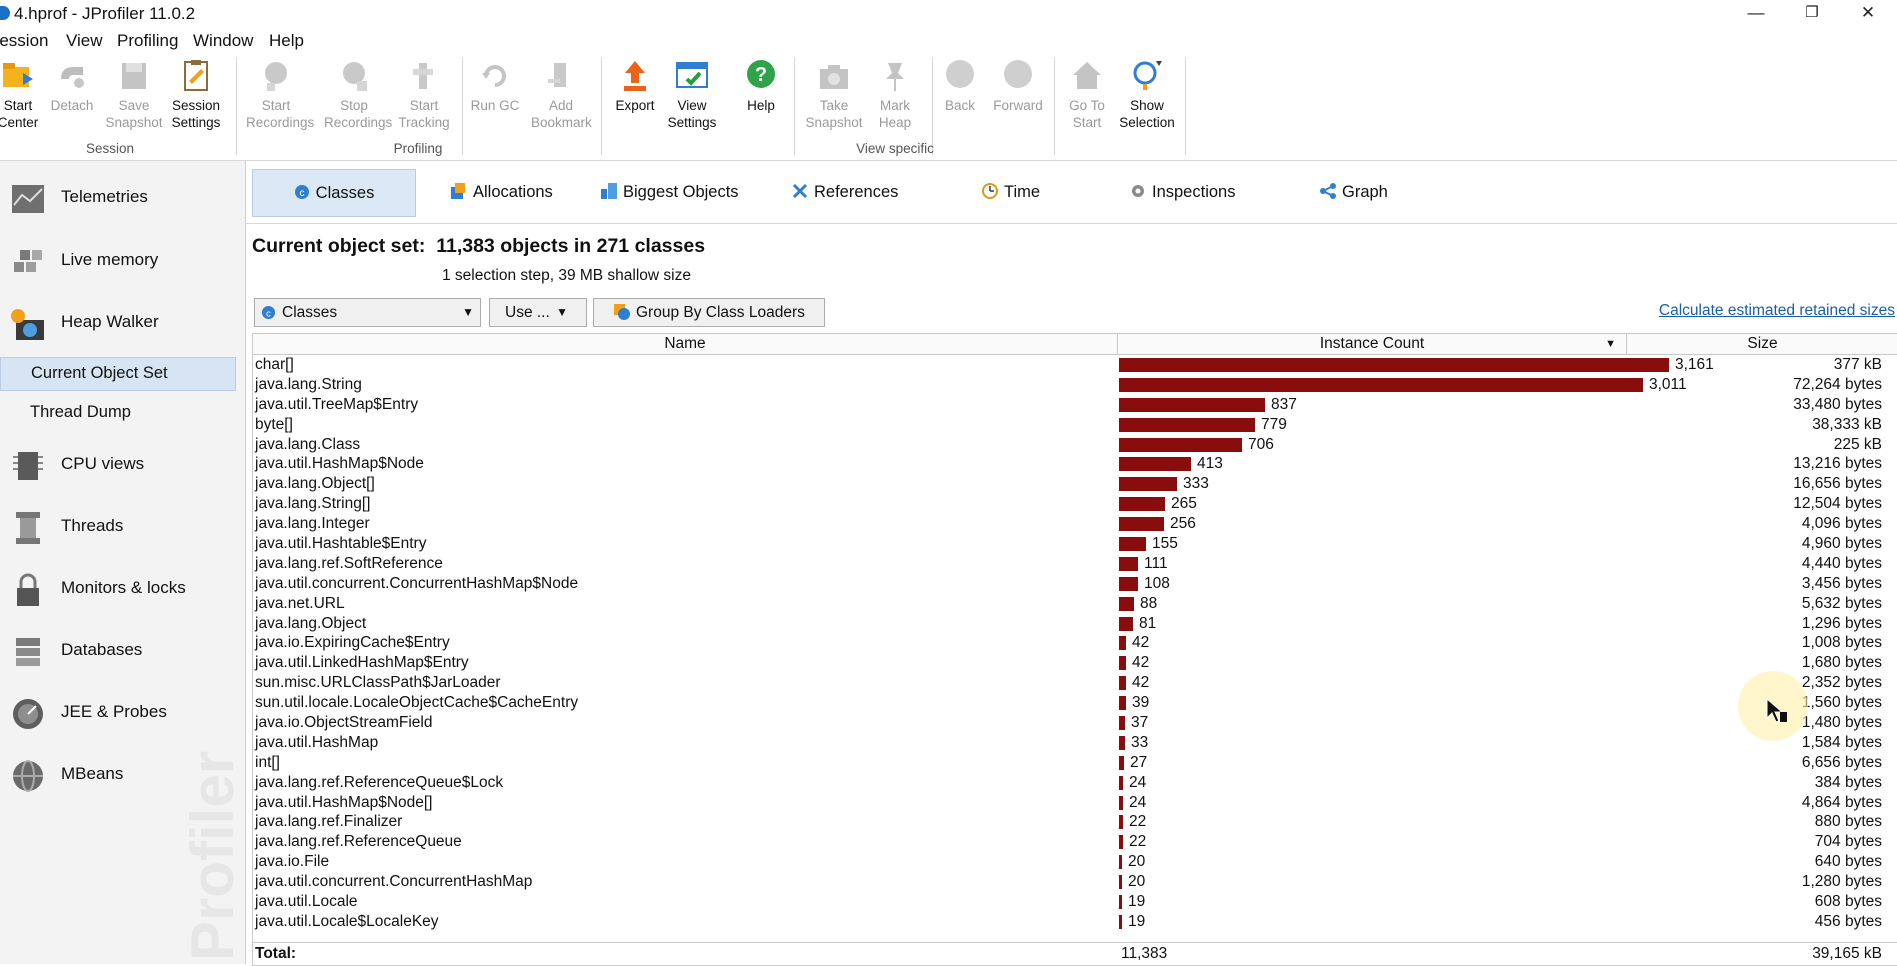 This screenshot has width=1897, height=966. Describe the element at coordinates (1075, 922) in the screenshot. I see `table-row: java.util.Locale$LocaleKey 19 456 bytes` at that location.